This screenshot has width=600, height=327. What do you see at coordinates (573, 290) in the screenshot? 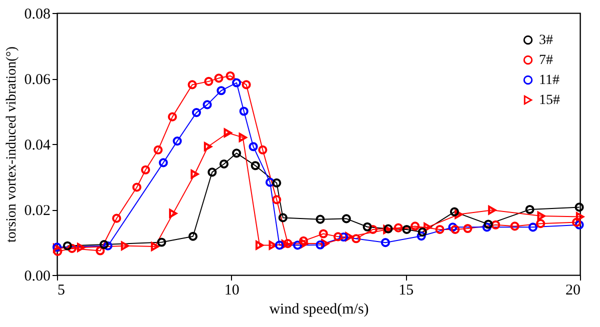
I see `x-tick-label: 20` at bounding box center [573, 290].